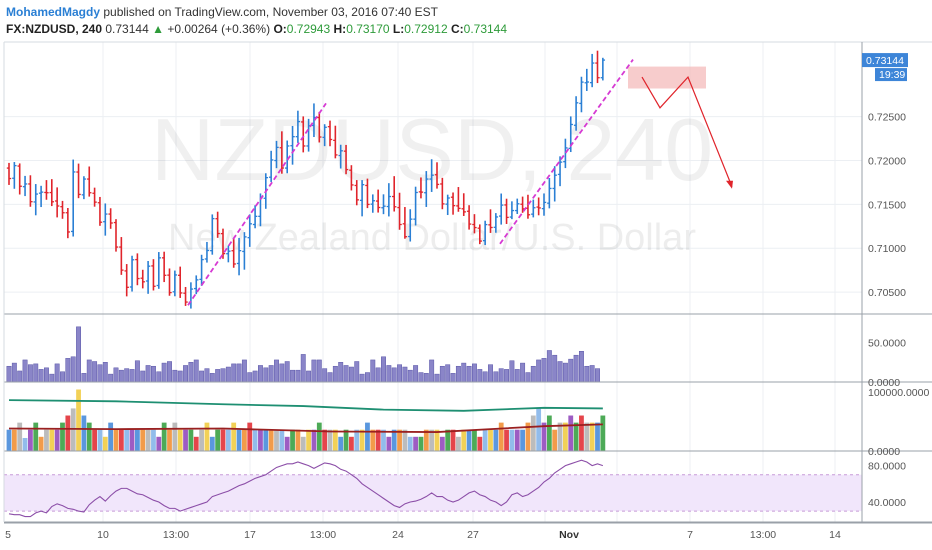 Image resolution: width=932 pixels, height=550 pixels. Describe the element at coordinates (569, 535) in the screenshot. I see `x-axis-tick: Nov` at that location.